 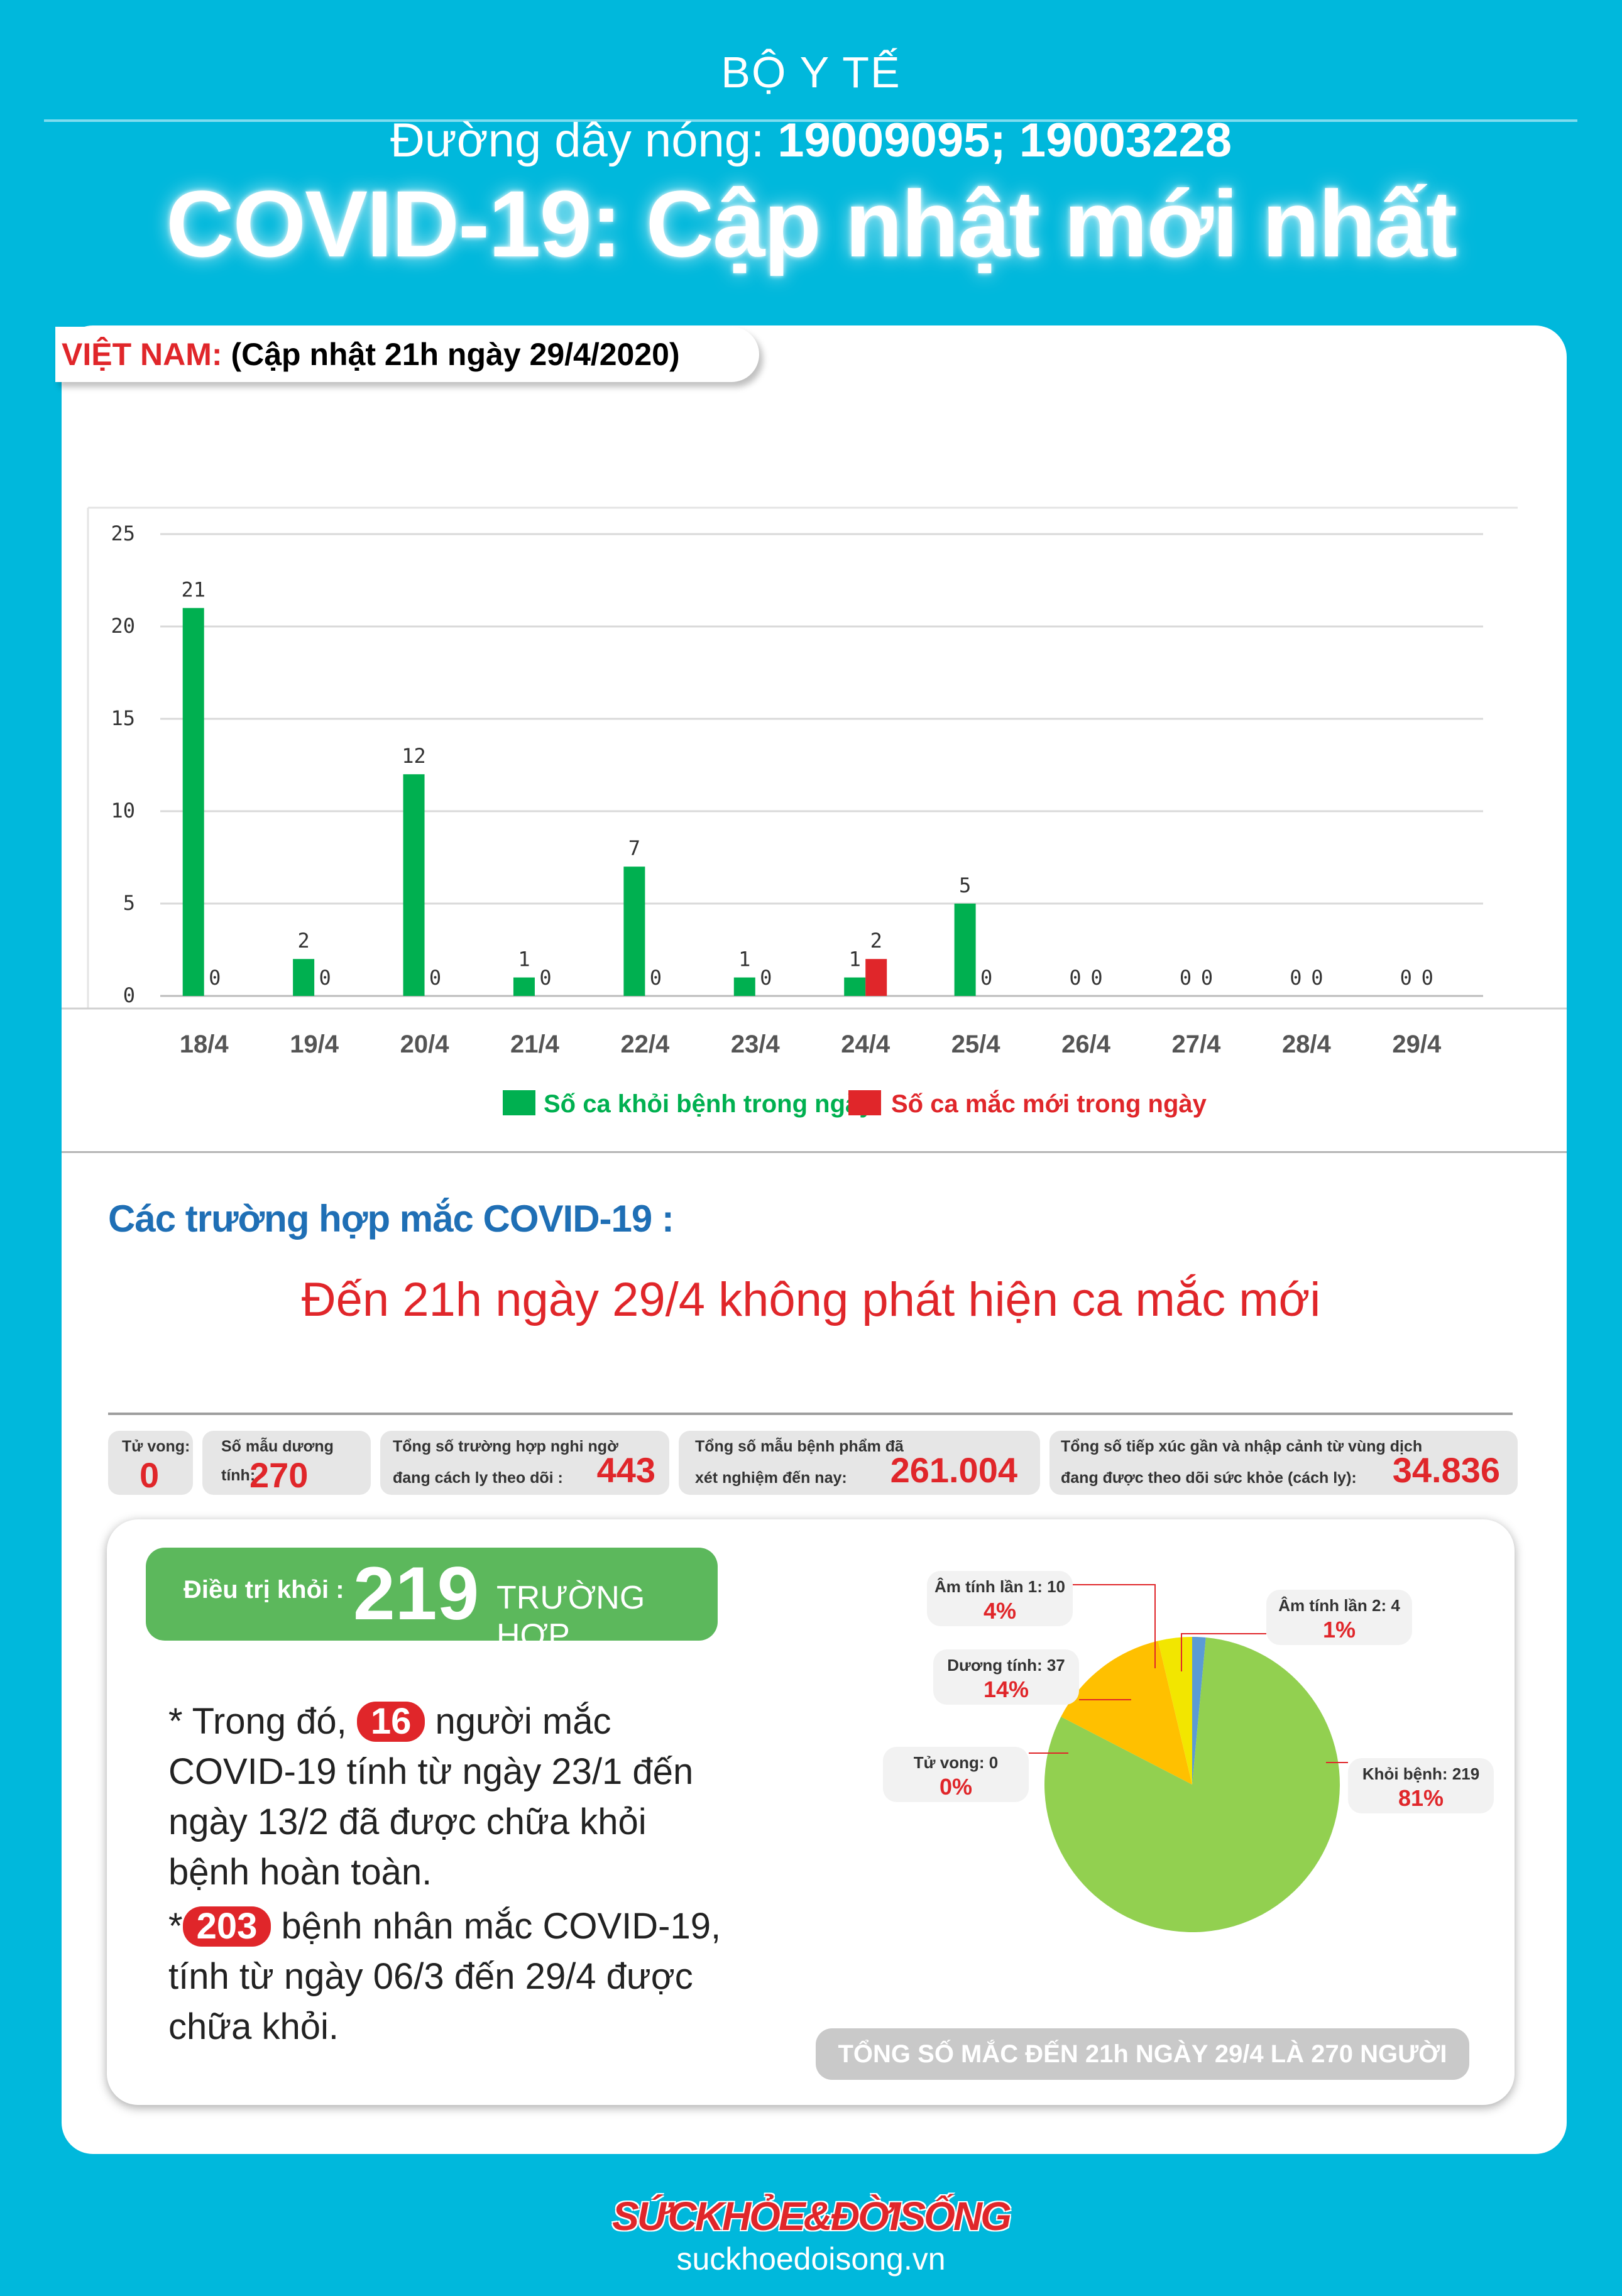 What do you see at coordinates (226, 1926) in the screenshot?
I see `note2-count: 203` at bounding box center [226, 1926].